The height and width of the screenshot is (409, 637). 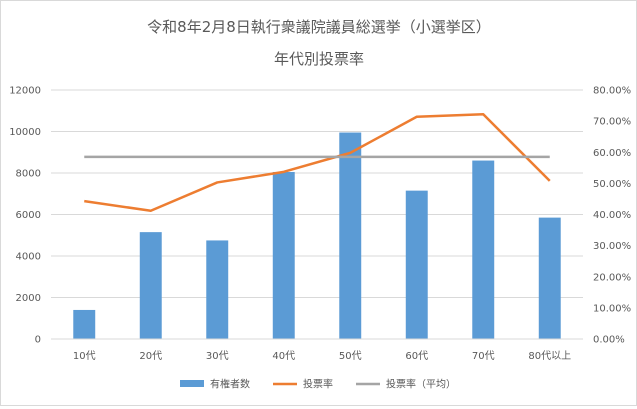 What do you see at coordinates (612, 277) in the screenshot?
I see `y-right-tick-label: 20.00%` at bounding box center [612, 277].